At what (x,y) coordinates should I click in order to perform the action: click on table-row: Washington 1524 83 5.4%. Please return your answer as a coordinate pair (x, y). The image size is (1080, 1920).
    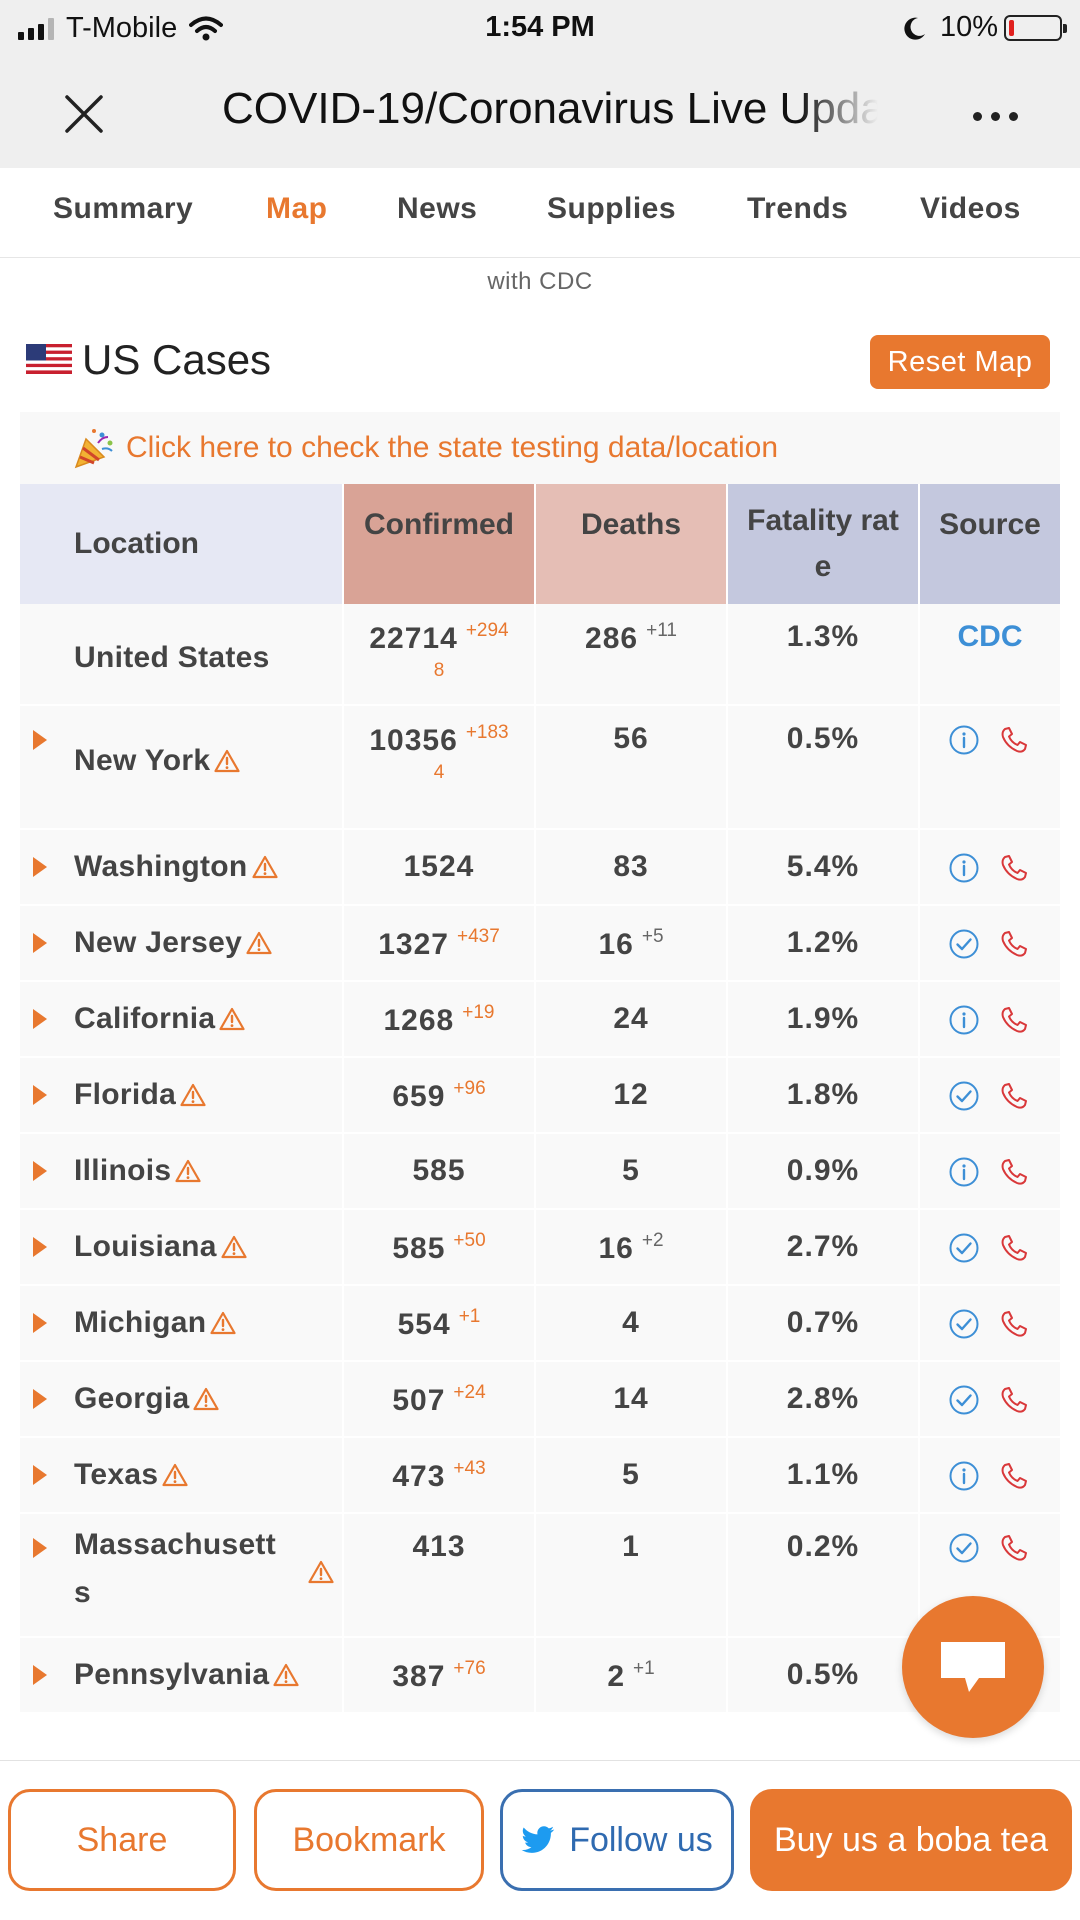
    Looking at the image, I should click on (540, 868).